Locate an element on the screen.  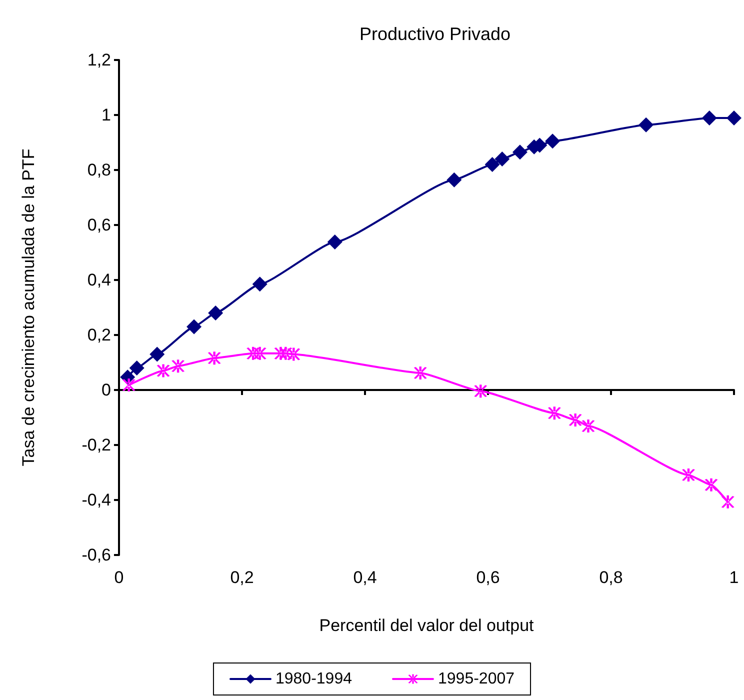
x-tick-label: 0 is located at coordinates (119, 577).